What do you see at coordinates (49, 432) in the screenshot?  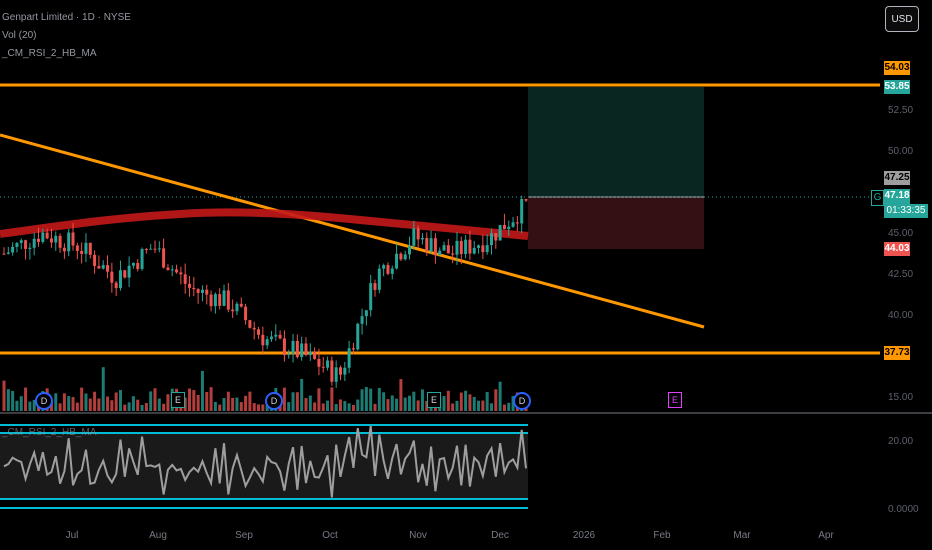 I see `legend-oscillator: _CM_RSI_2_HB_MA` at bounding box center [49, 432].